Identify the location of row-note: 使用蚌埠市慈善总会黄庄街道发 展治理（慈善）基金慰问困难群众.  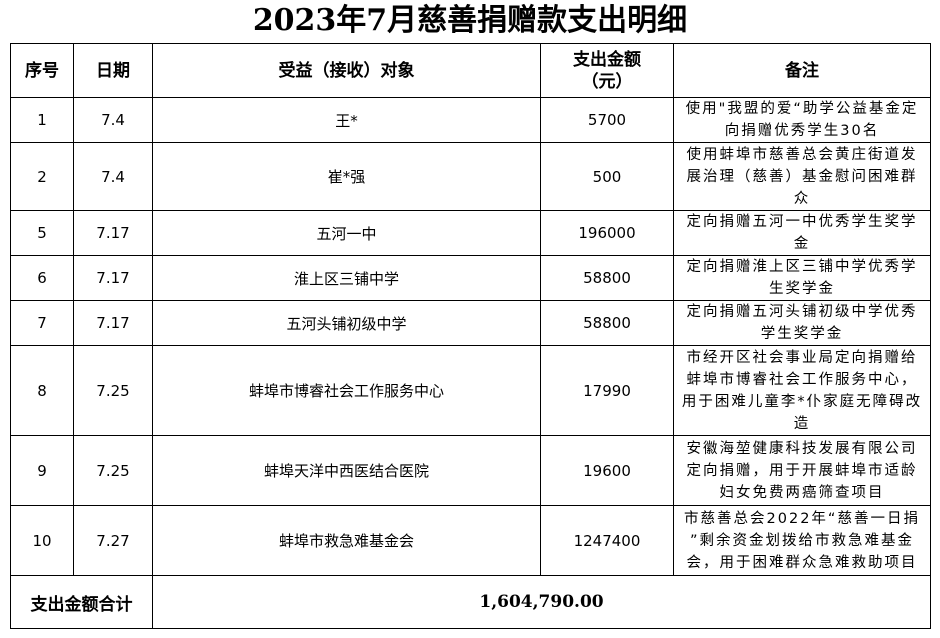
(802, 176).